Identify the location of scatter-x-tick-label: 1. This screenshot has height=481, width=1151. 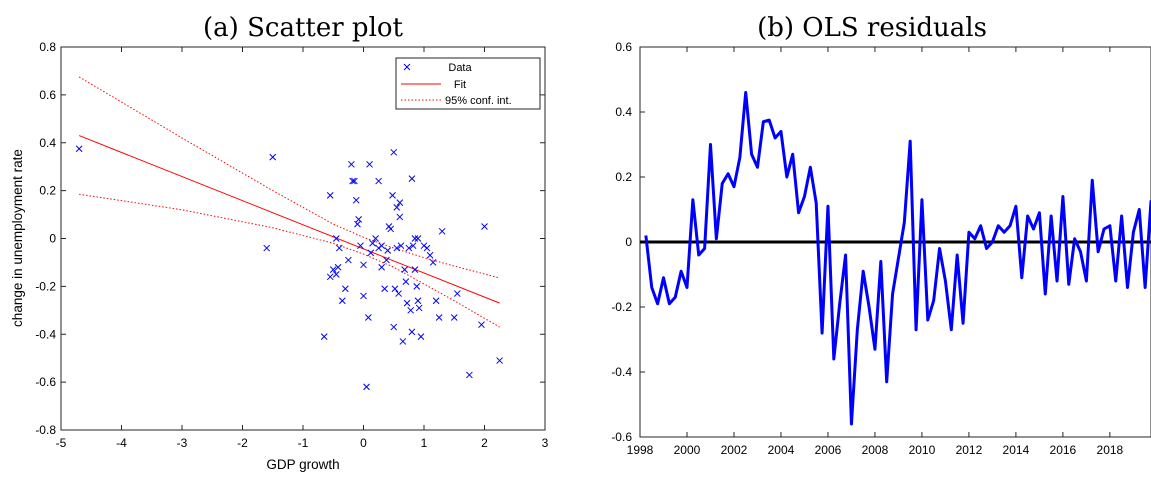
(424, 443).